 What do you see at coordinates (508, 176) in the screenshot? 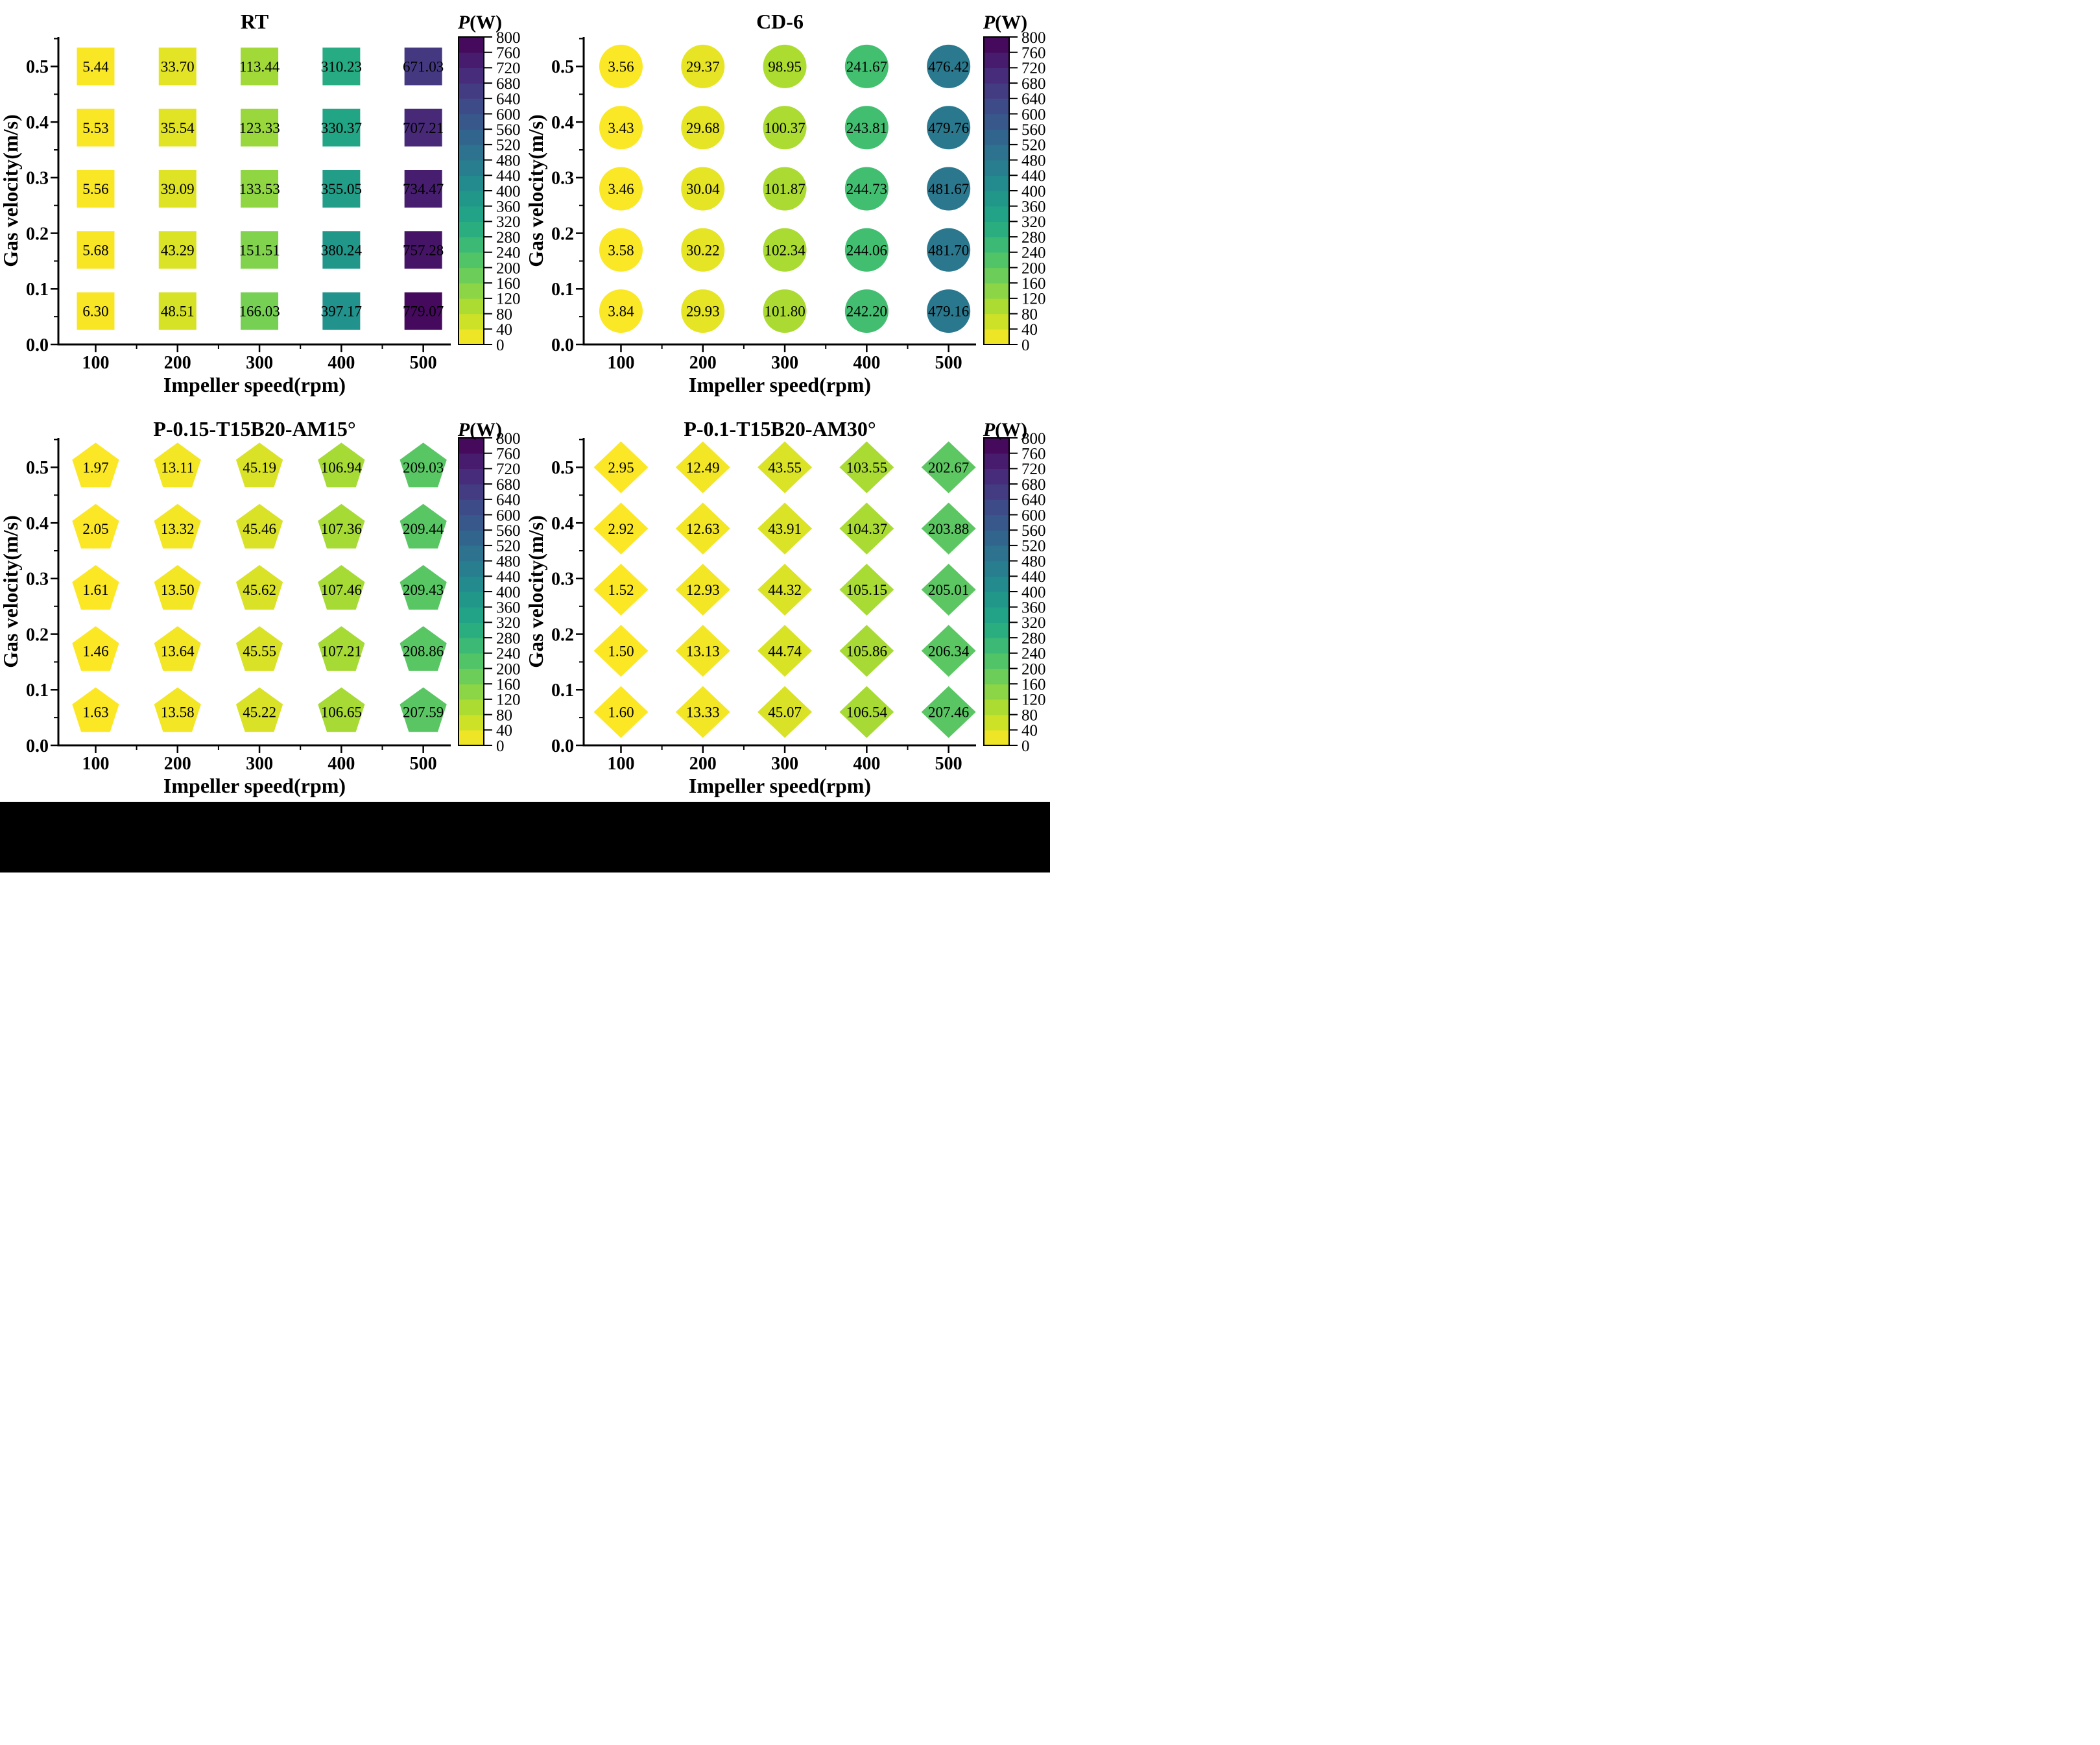
I see `colorbar-tick-label: 440` at bounding box center [508, 176].